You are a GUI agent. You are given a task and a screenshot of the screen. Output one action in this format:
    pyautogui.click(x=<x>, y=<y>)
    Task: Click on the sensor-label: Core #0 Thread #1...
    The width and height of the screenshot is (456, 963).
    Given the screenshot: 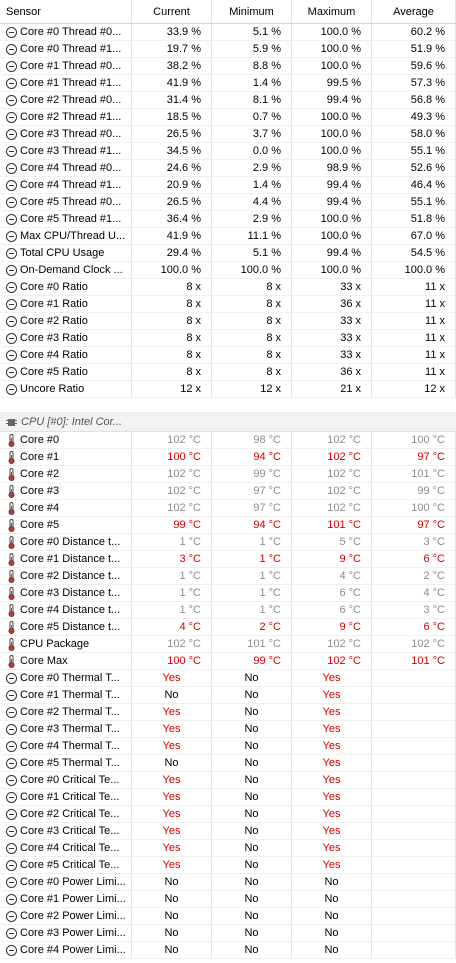 What is the action you would take?
    pyautogui.click(x=71, y=49)
    